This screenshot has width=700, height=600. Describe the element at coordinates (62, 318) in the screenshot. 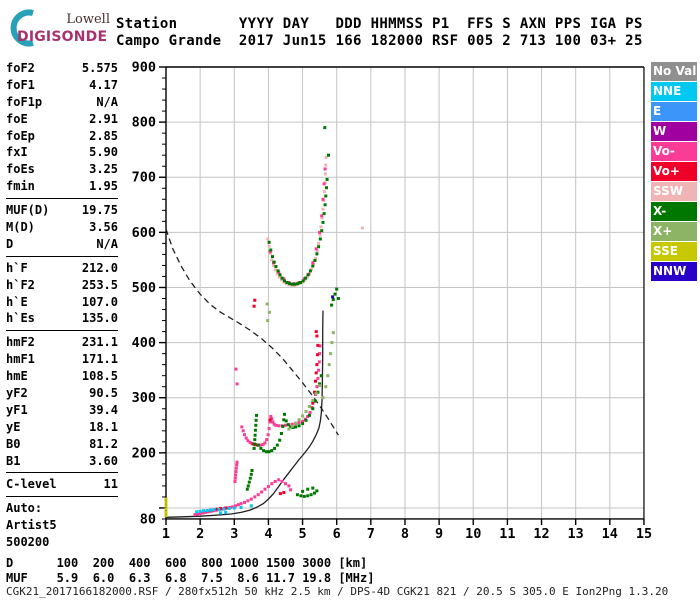

I see `param-row-hes: h`Es 135.0` at that location.